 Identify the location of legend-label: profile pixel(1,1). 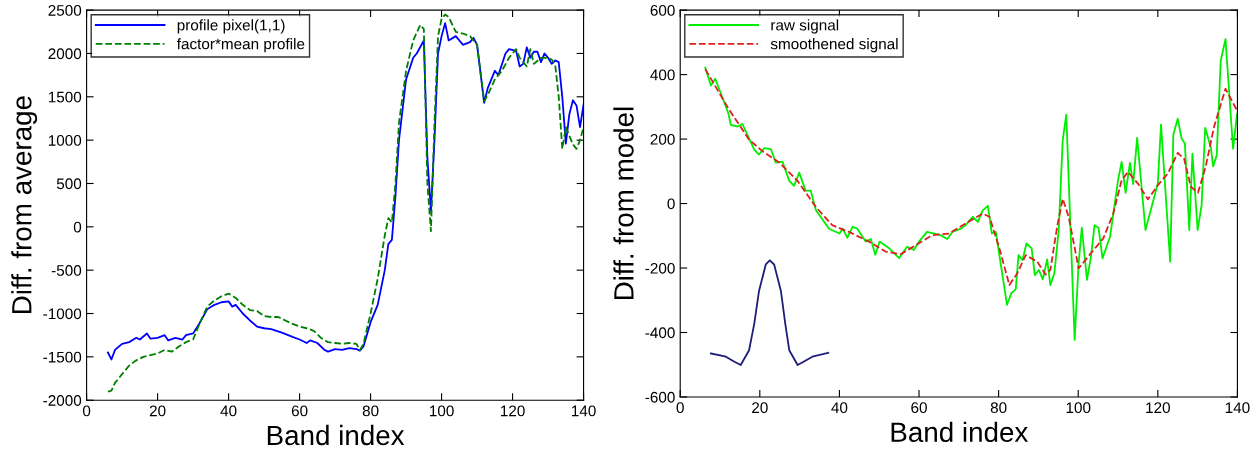
(231, 26).